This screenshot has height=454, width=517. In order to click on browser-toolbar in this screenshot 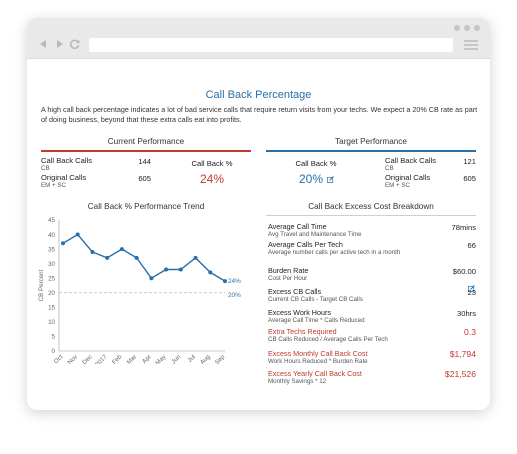, I will do `click(258, 38)`.